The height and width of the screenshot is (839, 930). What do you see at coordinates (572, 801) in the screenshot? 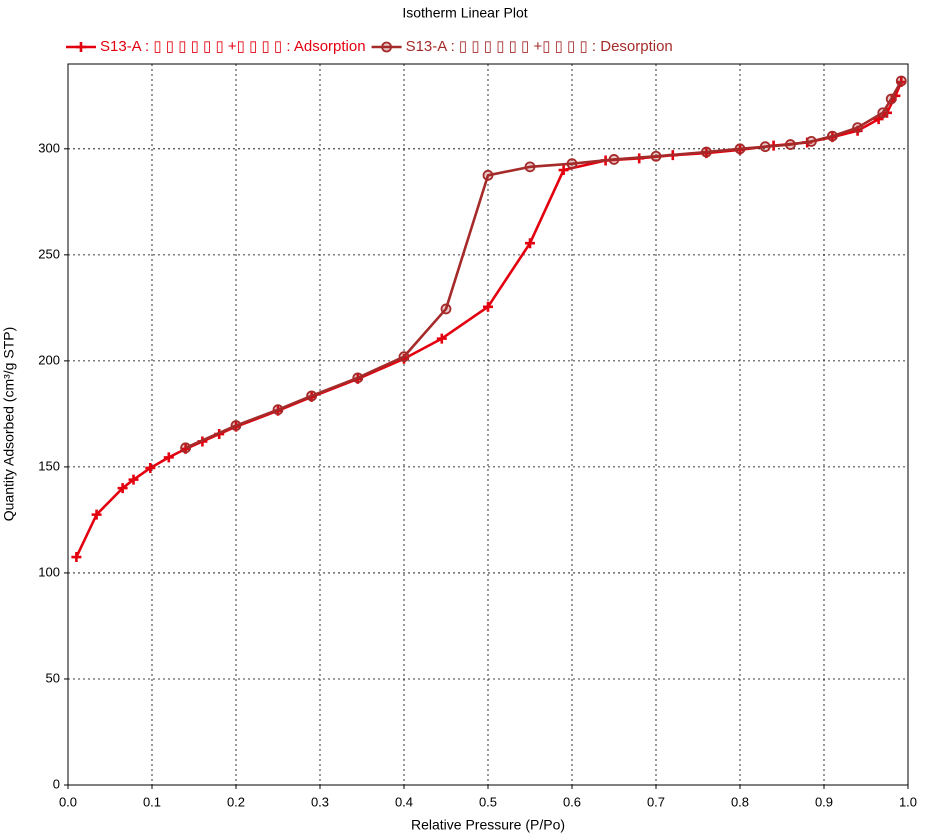
I see `x-tick-label: 0.6` at bounding box center [572, 801].